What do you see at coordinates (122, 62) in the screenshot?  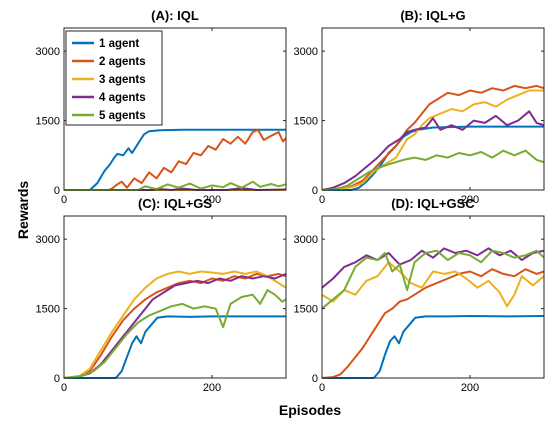 I see `legend-label: 2 agents` at bounding box center [122, 62].